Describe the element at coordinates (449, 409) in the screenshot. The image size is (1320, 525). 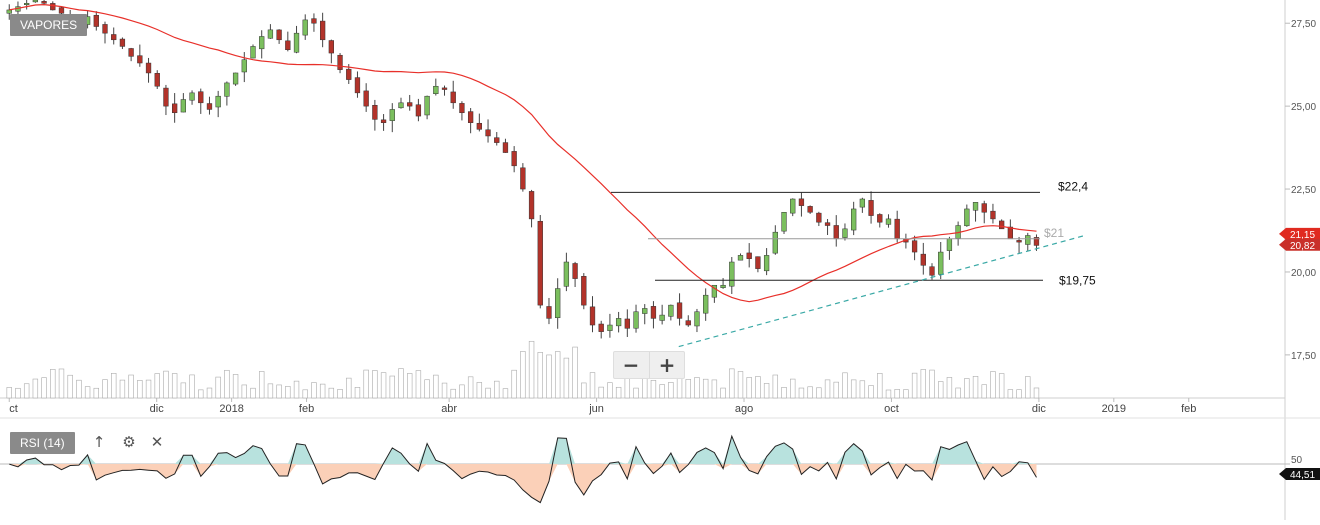
I see `x-tick-label: abr` at that location.